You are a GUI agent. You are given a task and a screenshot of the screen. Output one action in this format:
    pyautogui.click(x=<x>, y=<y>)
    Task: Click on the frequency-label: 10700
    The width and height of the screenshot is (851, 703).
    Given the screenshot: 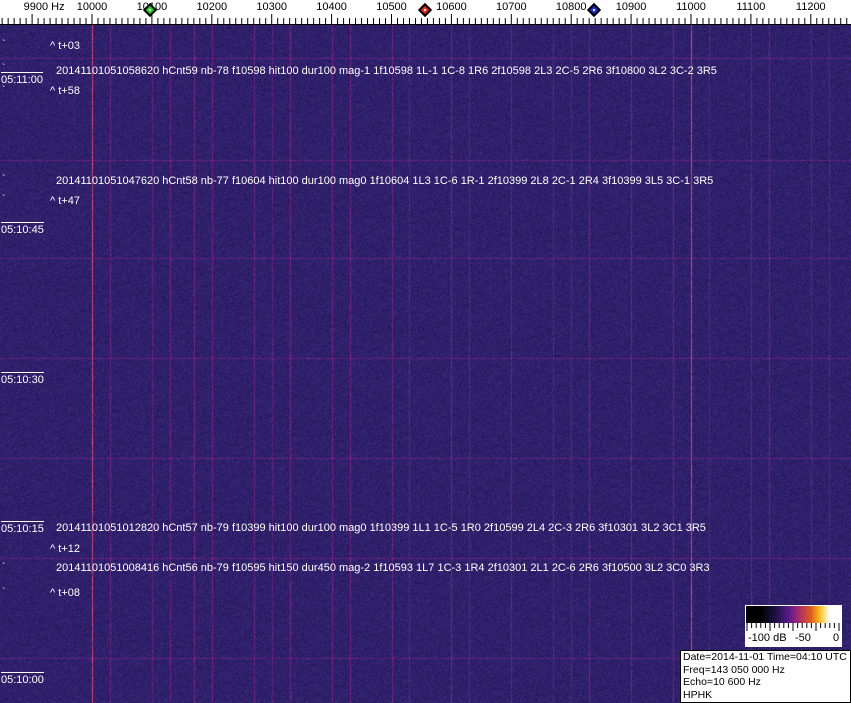 What is the action you would take?
    pyautogui.click(x=511, y=7)
    